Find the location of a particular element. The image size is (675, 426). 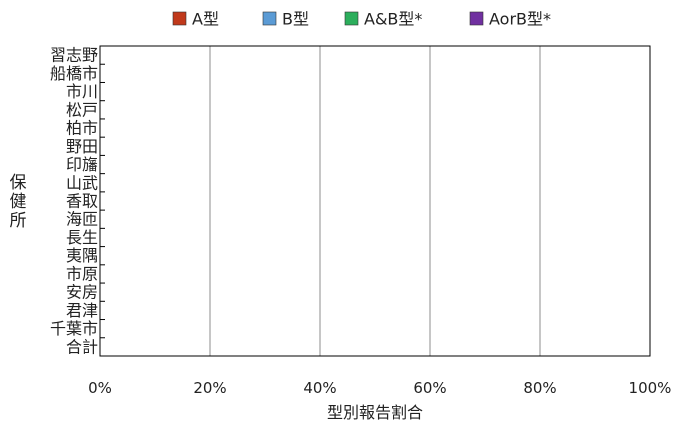

legend-item: A&B型* is located at coordinates (383, 19).